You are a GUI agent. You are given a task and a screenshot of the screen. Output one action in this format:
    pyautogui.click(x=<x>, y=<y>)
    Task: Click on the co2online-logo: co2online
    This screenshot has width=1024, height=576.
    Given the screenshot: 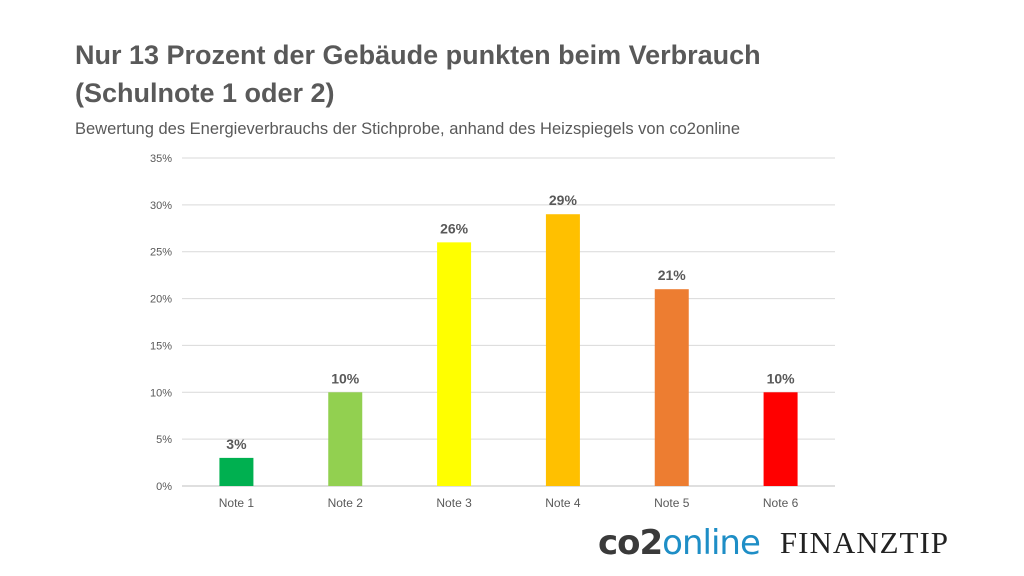 What is the action you would take?
    pyautogui.click(x=679, y=543)
    